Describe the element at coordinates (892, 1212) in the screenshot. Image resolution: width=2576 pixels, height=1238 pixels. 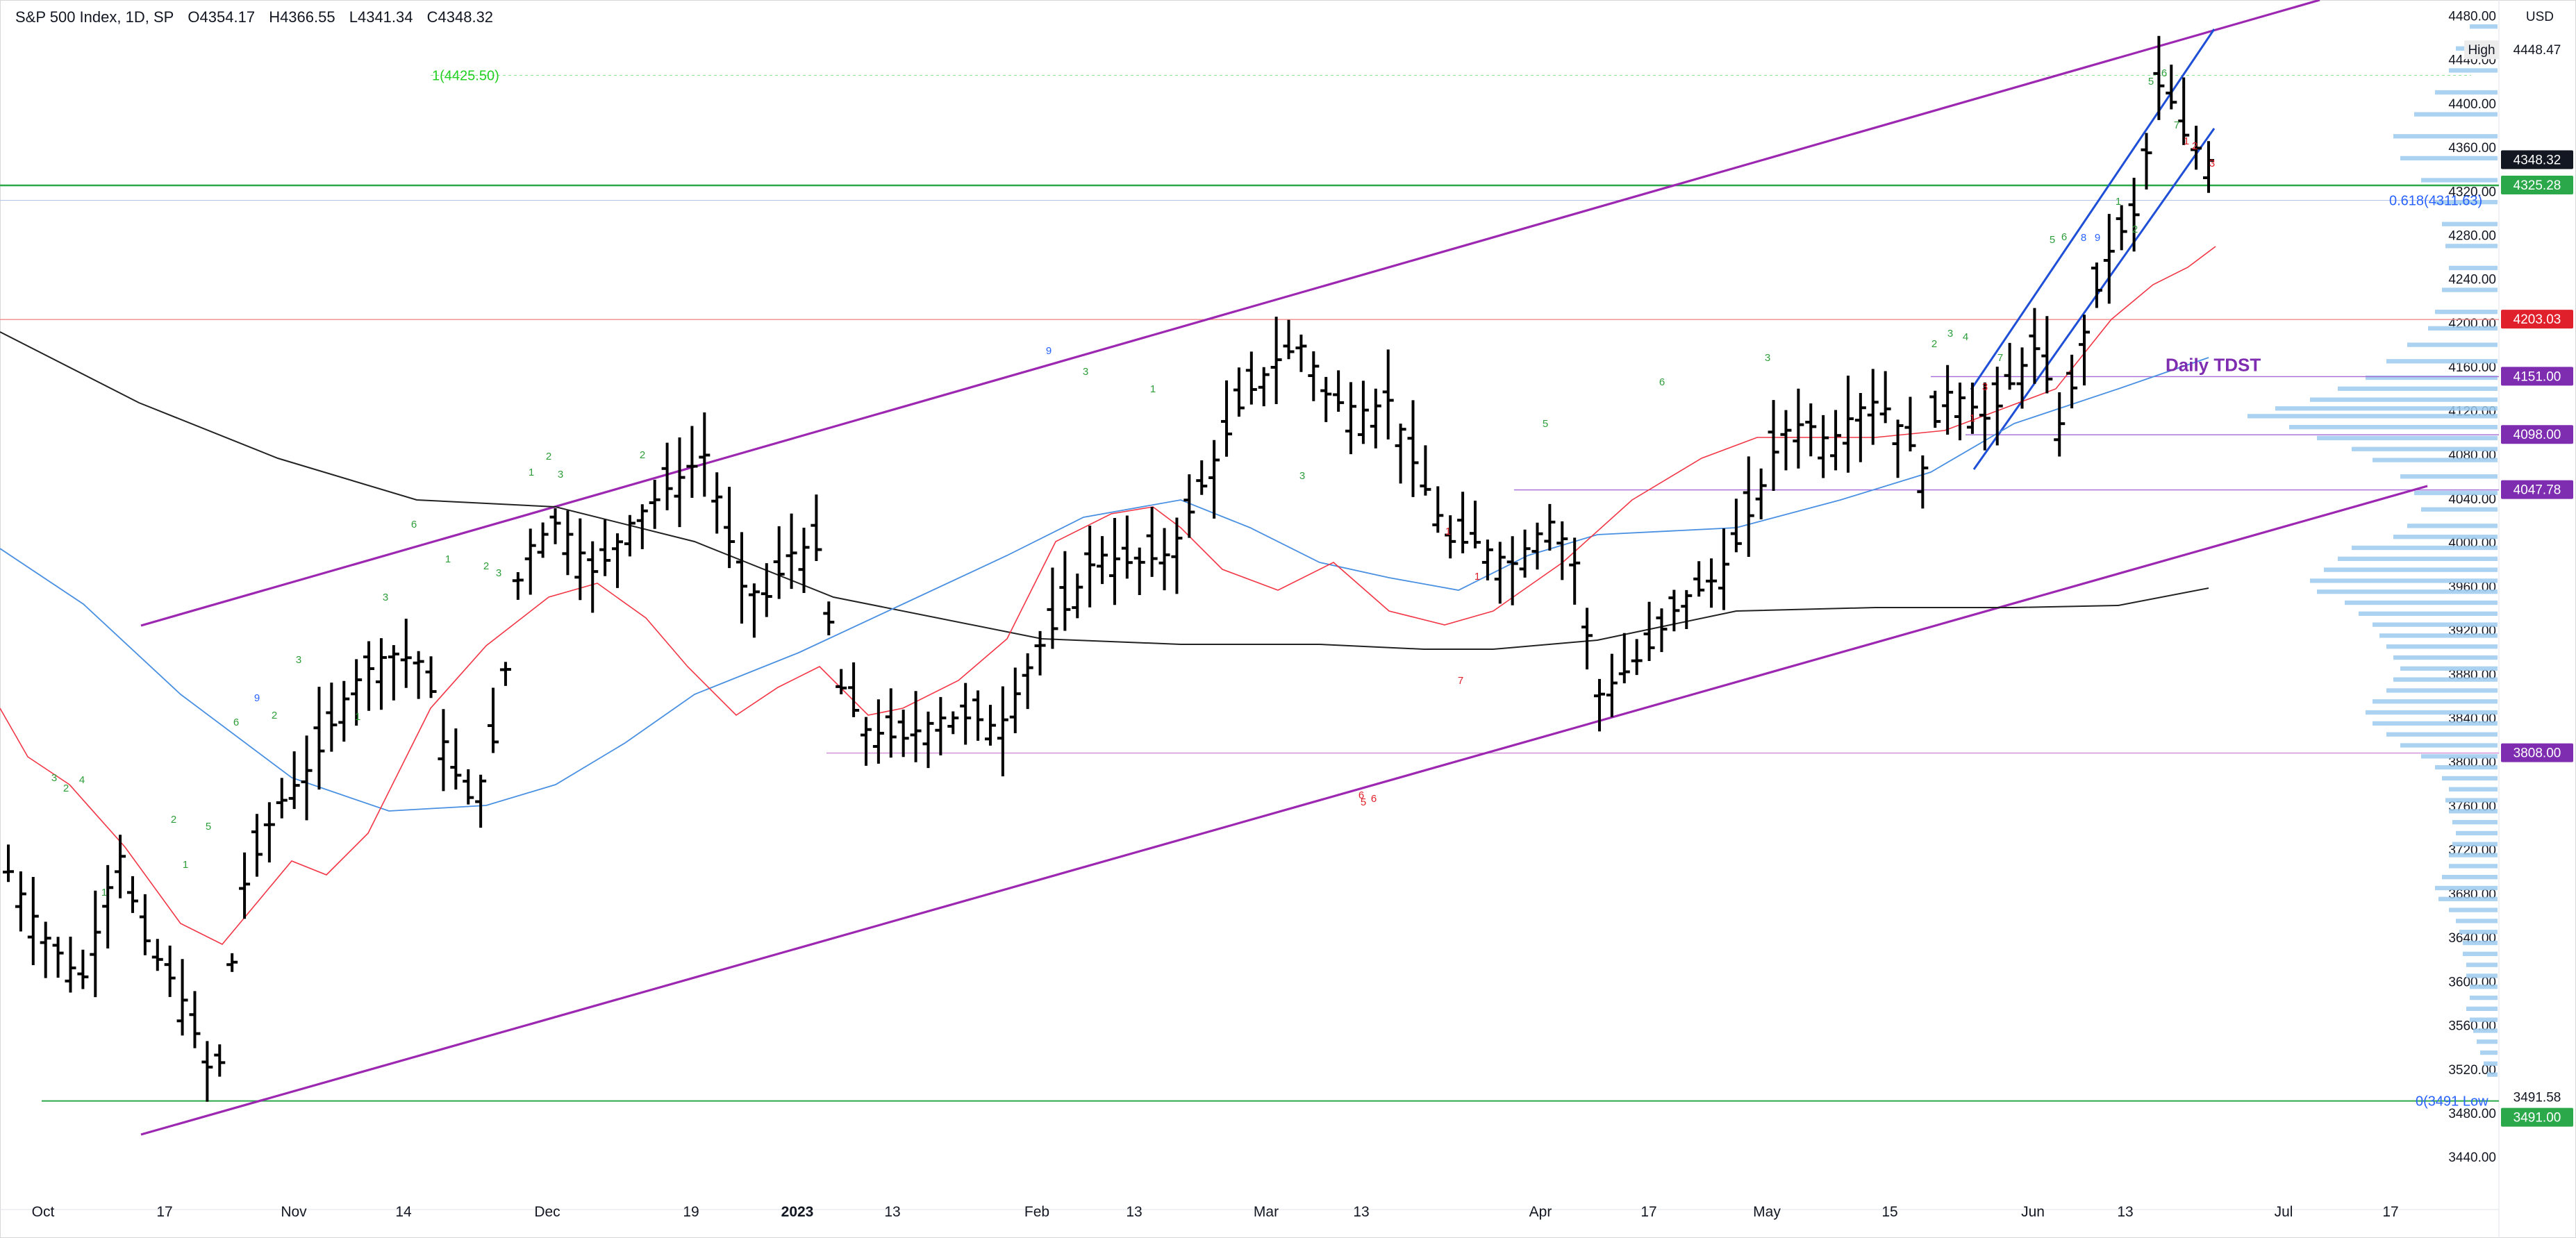
I see `time-tick-label: 13` at that location.